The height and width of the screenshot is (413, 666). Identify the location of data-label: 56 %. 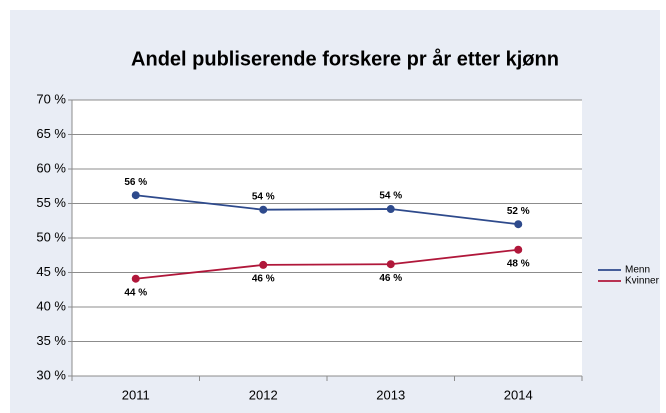
(135, 182).